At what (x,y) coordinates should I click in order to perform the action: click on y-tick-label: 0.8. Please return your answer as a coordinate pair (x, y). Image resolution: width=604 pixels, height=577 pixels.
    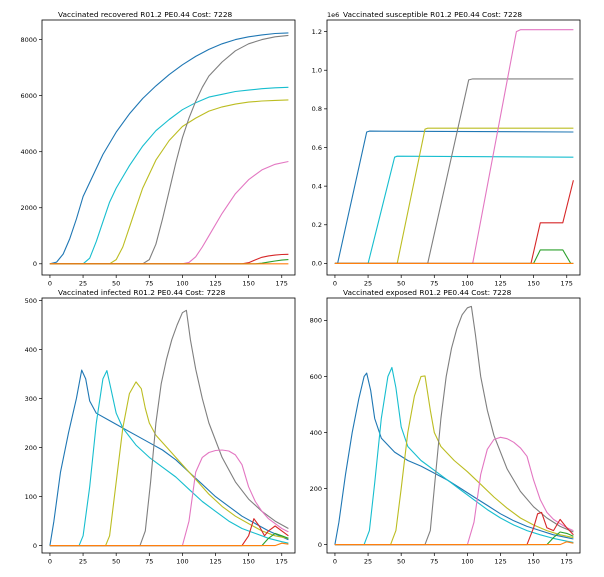
    Looking at the image, I should click on (317, 109).